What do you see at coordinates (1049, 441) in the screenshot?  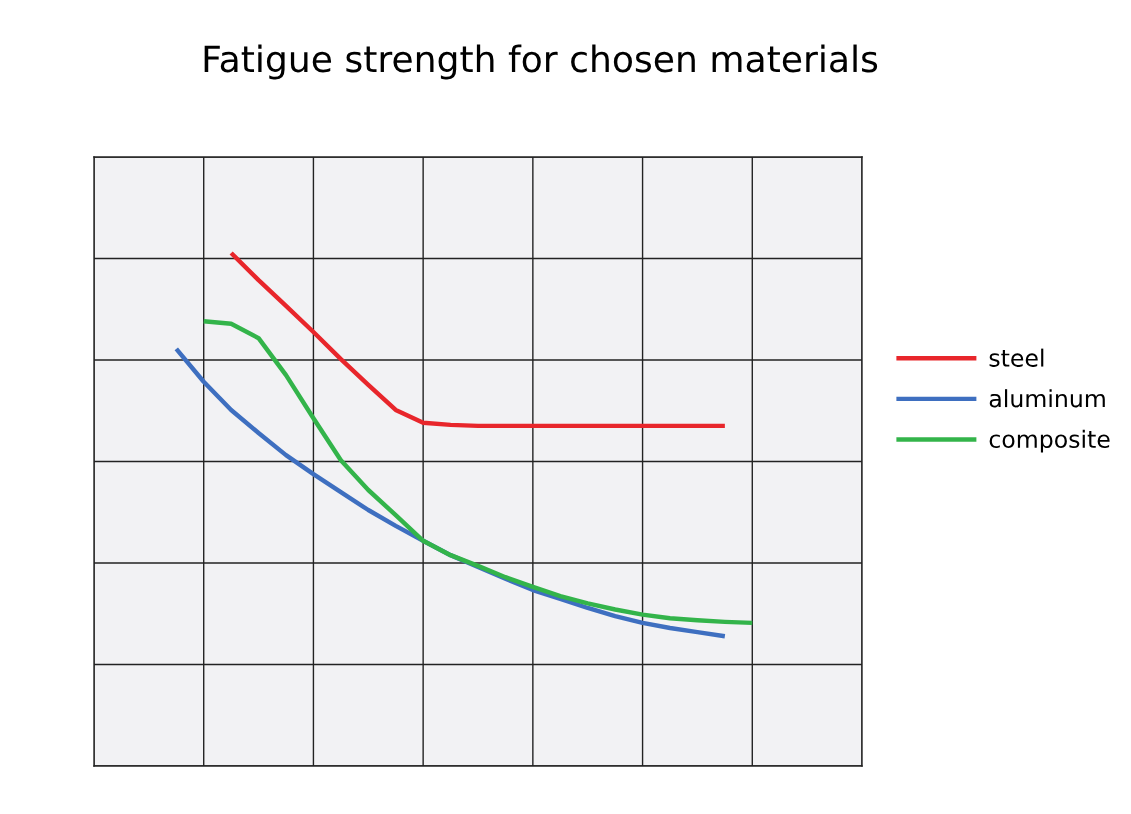 I see `legend-label: composite` at bounding box center [1049, 441].